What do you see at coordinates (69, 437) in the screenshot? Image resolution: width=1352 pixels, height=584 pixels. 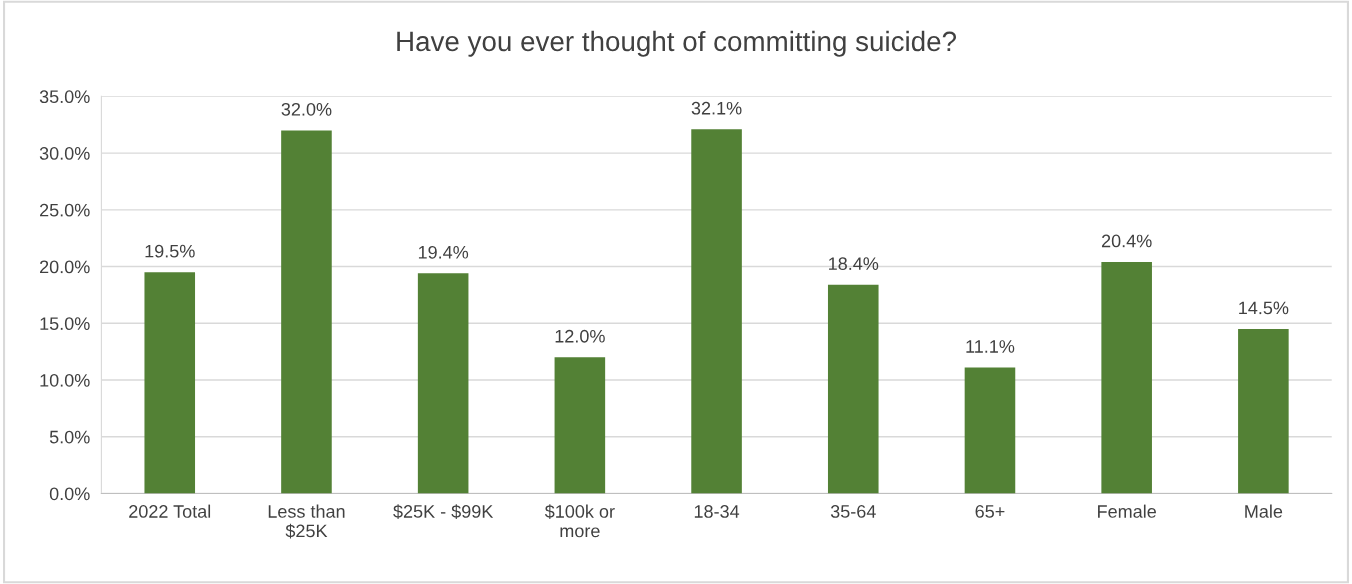 I see `y-tick-label: 5.0%` at bounding box center [69, 437].